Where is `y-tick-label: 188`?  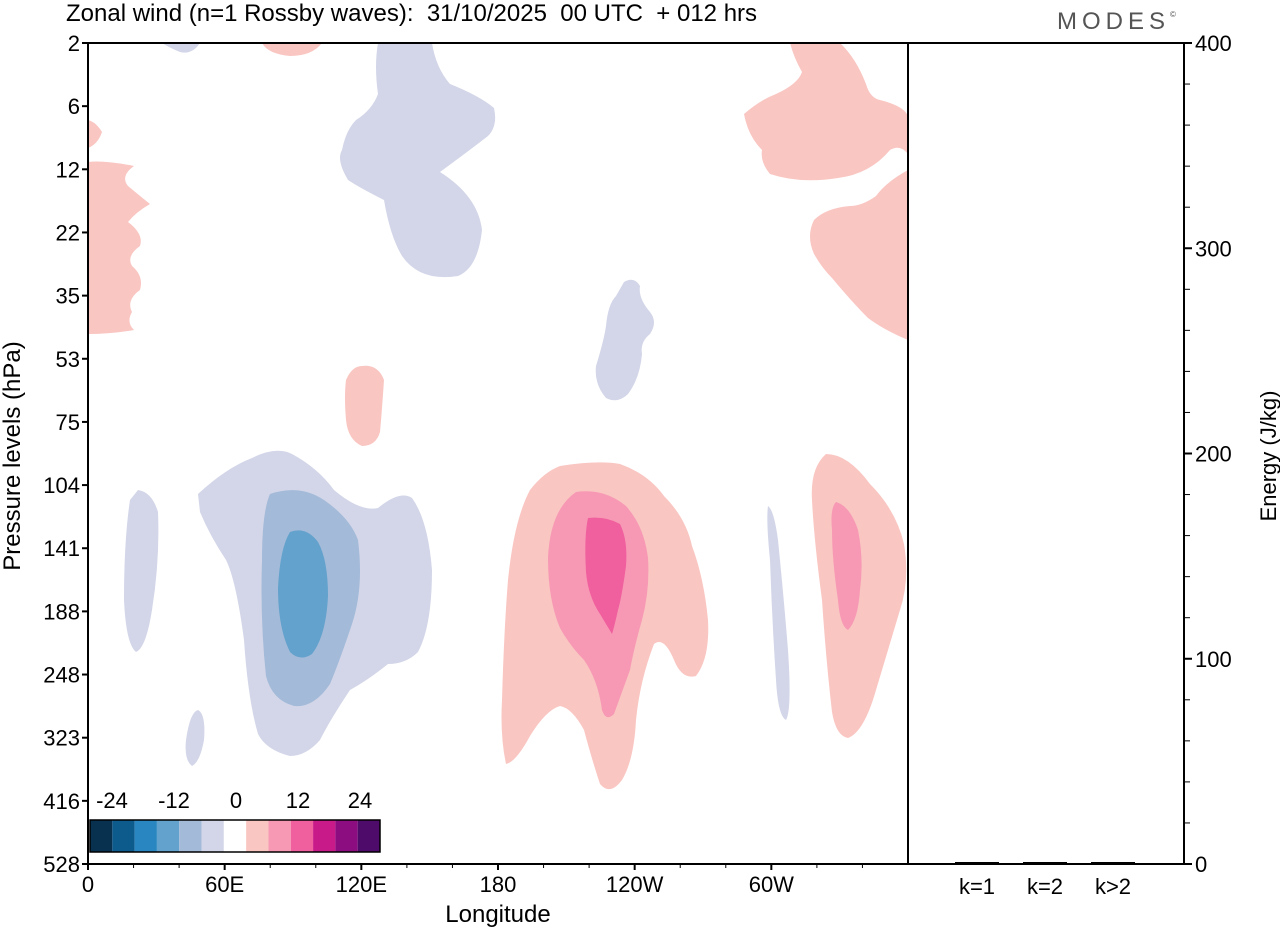
y-tick-label: 188 is located at coordinates (61, 611).